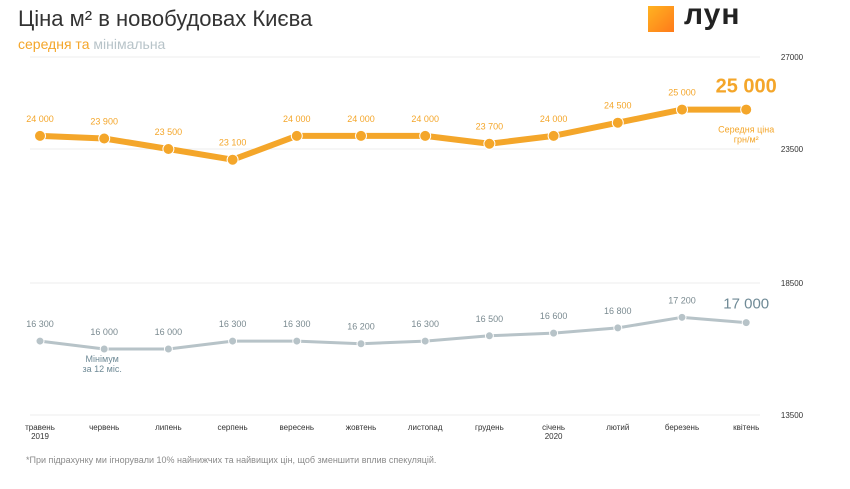 This screenshot has width=850, height=489. I want to click on y-tick-label: 13500, so click(792, 415).